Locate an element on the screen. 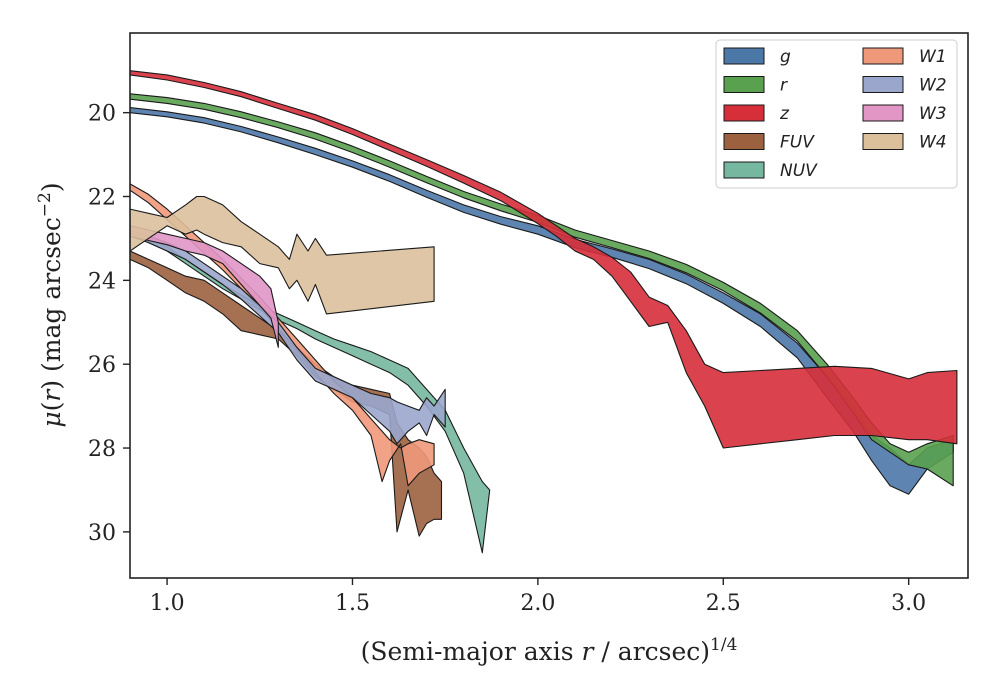 This screenshot has height=700, width=1000. legend-label-w1: W1 is located at coordinates (933, 57).